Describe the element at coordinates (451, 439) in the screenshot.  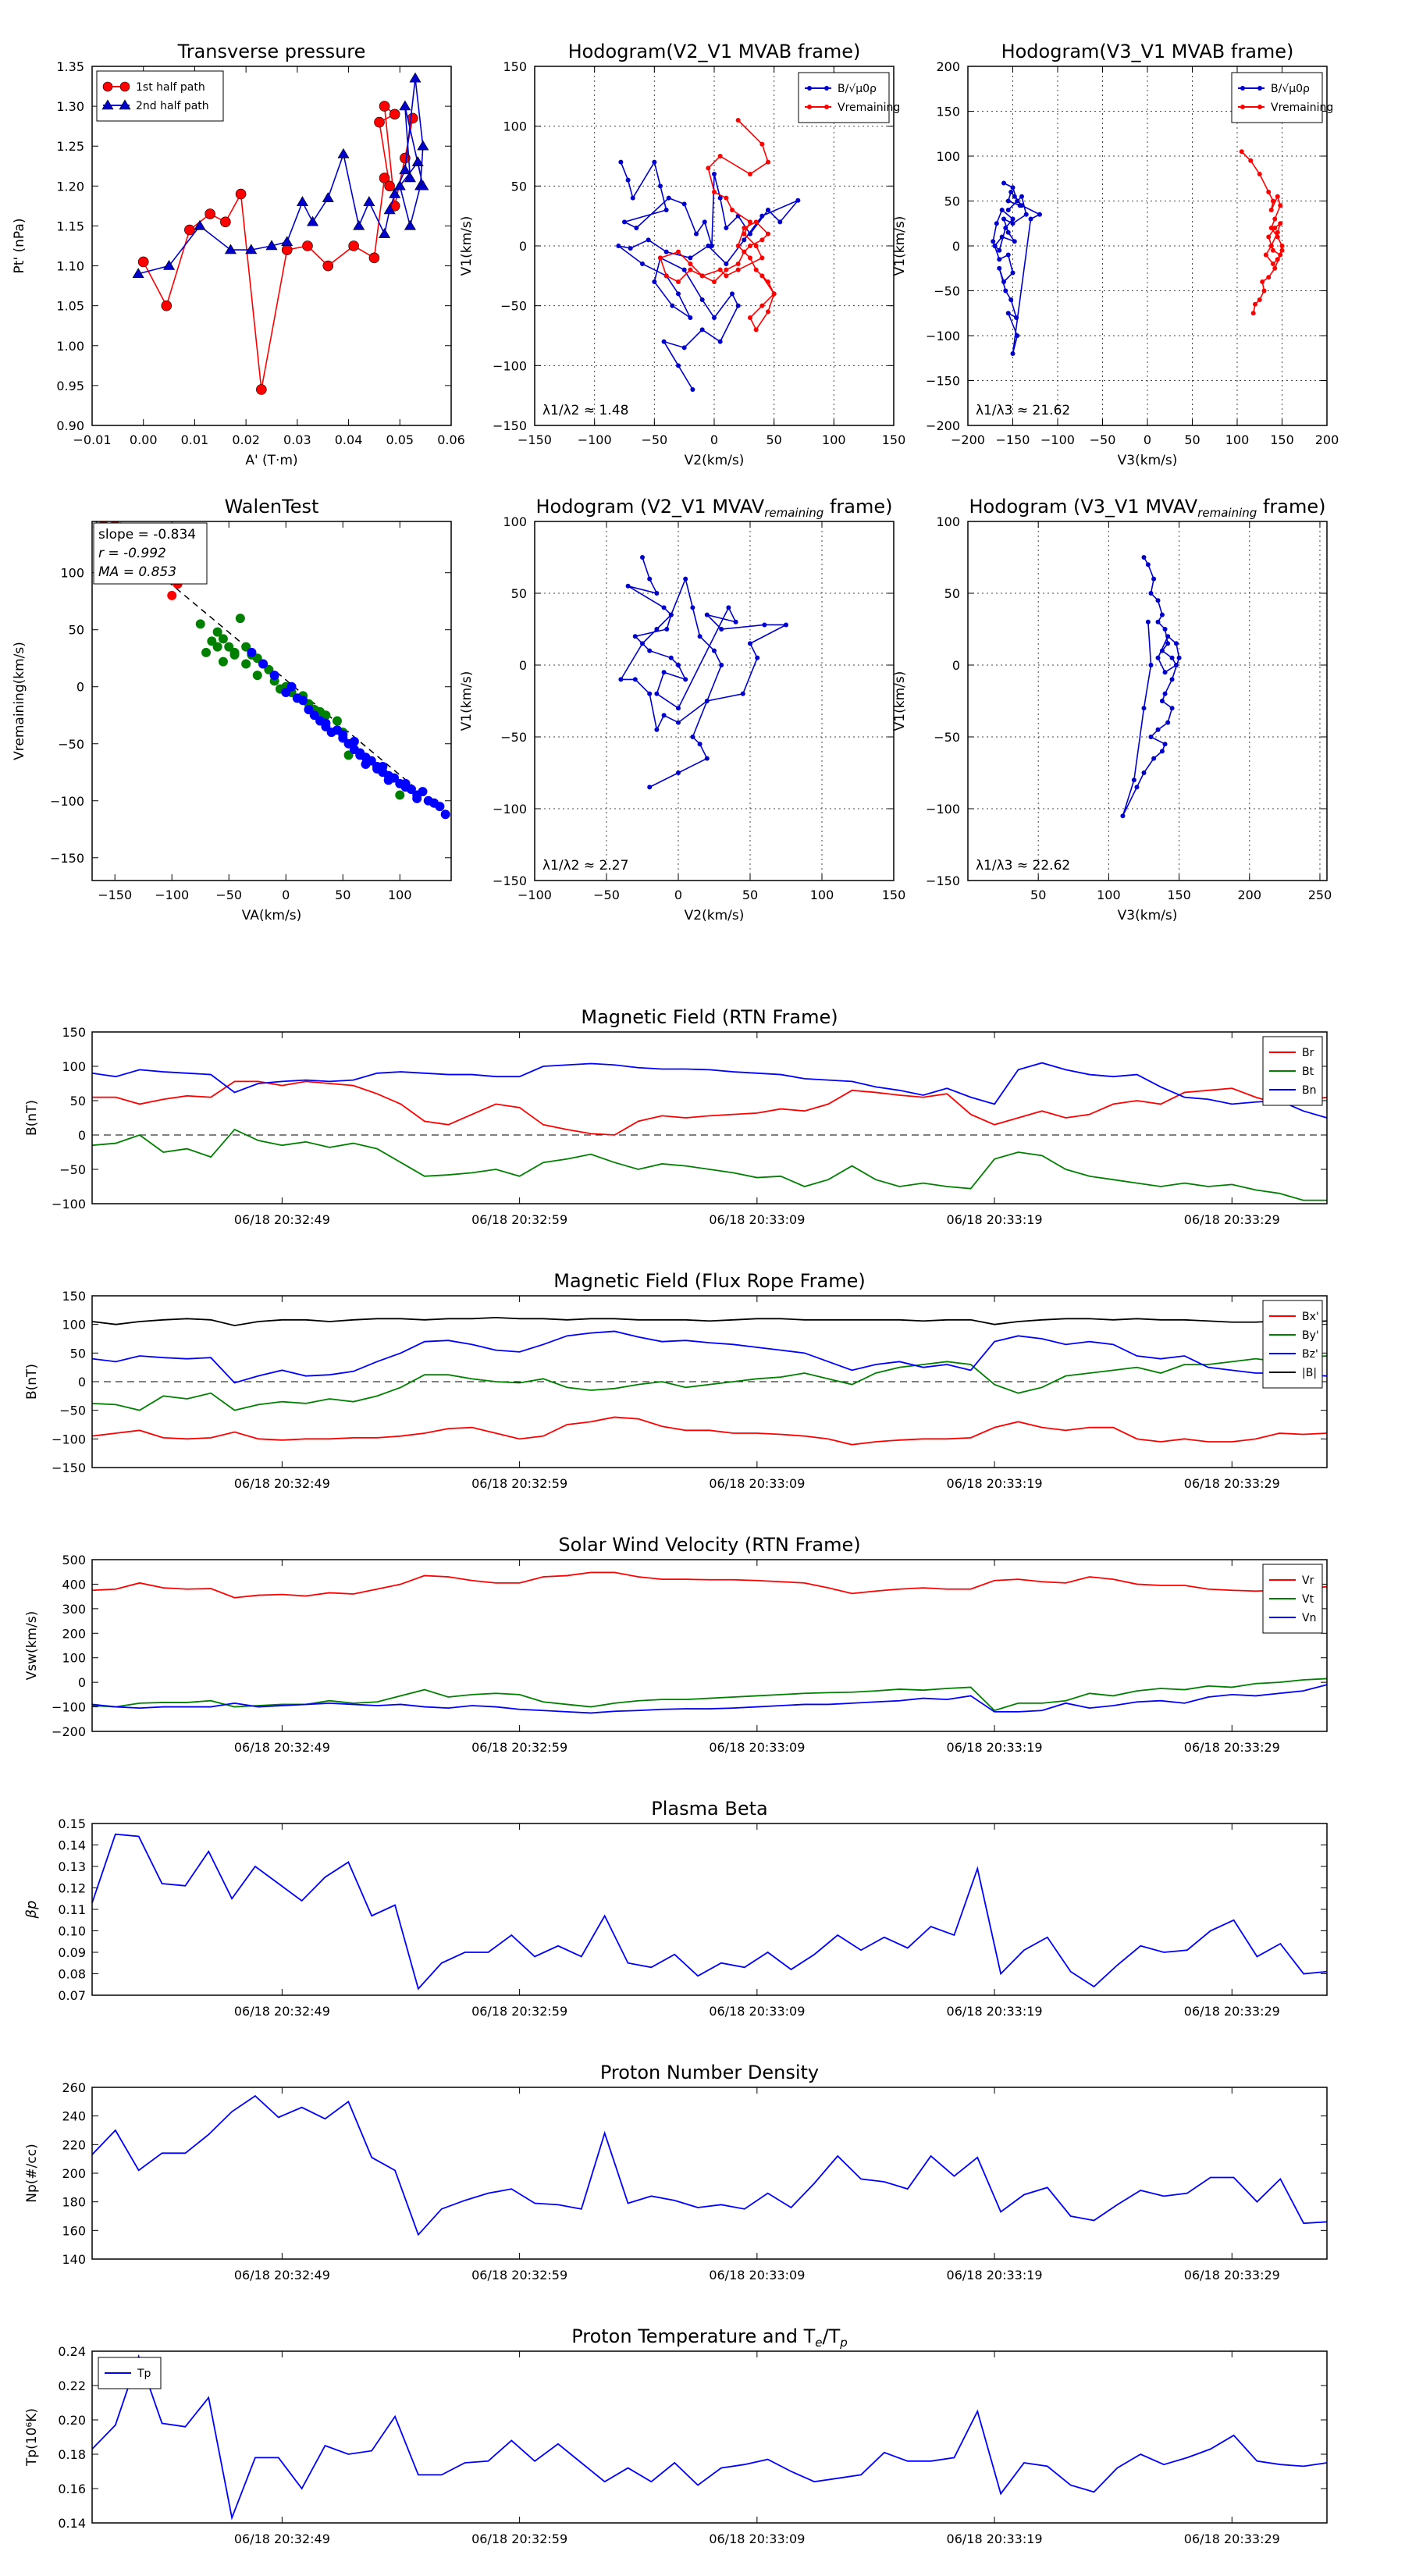
I see `x-tick-label: 0.06` at that location.